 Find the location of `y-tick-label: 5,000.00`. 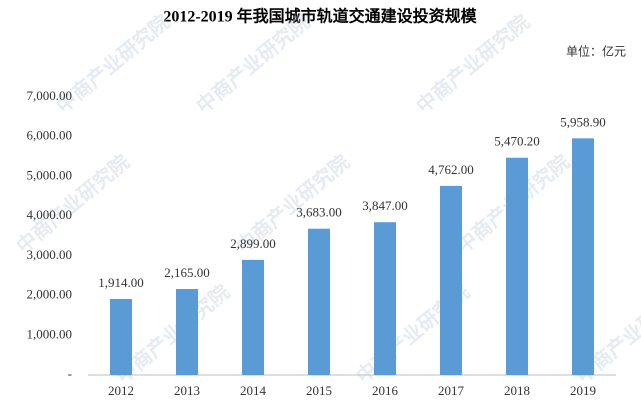

y-tick-label: 5,000.00 is located at coordinates (50, 174).